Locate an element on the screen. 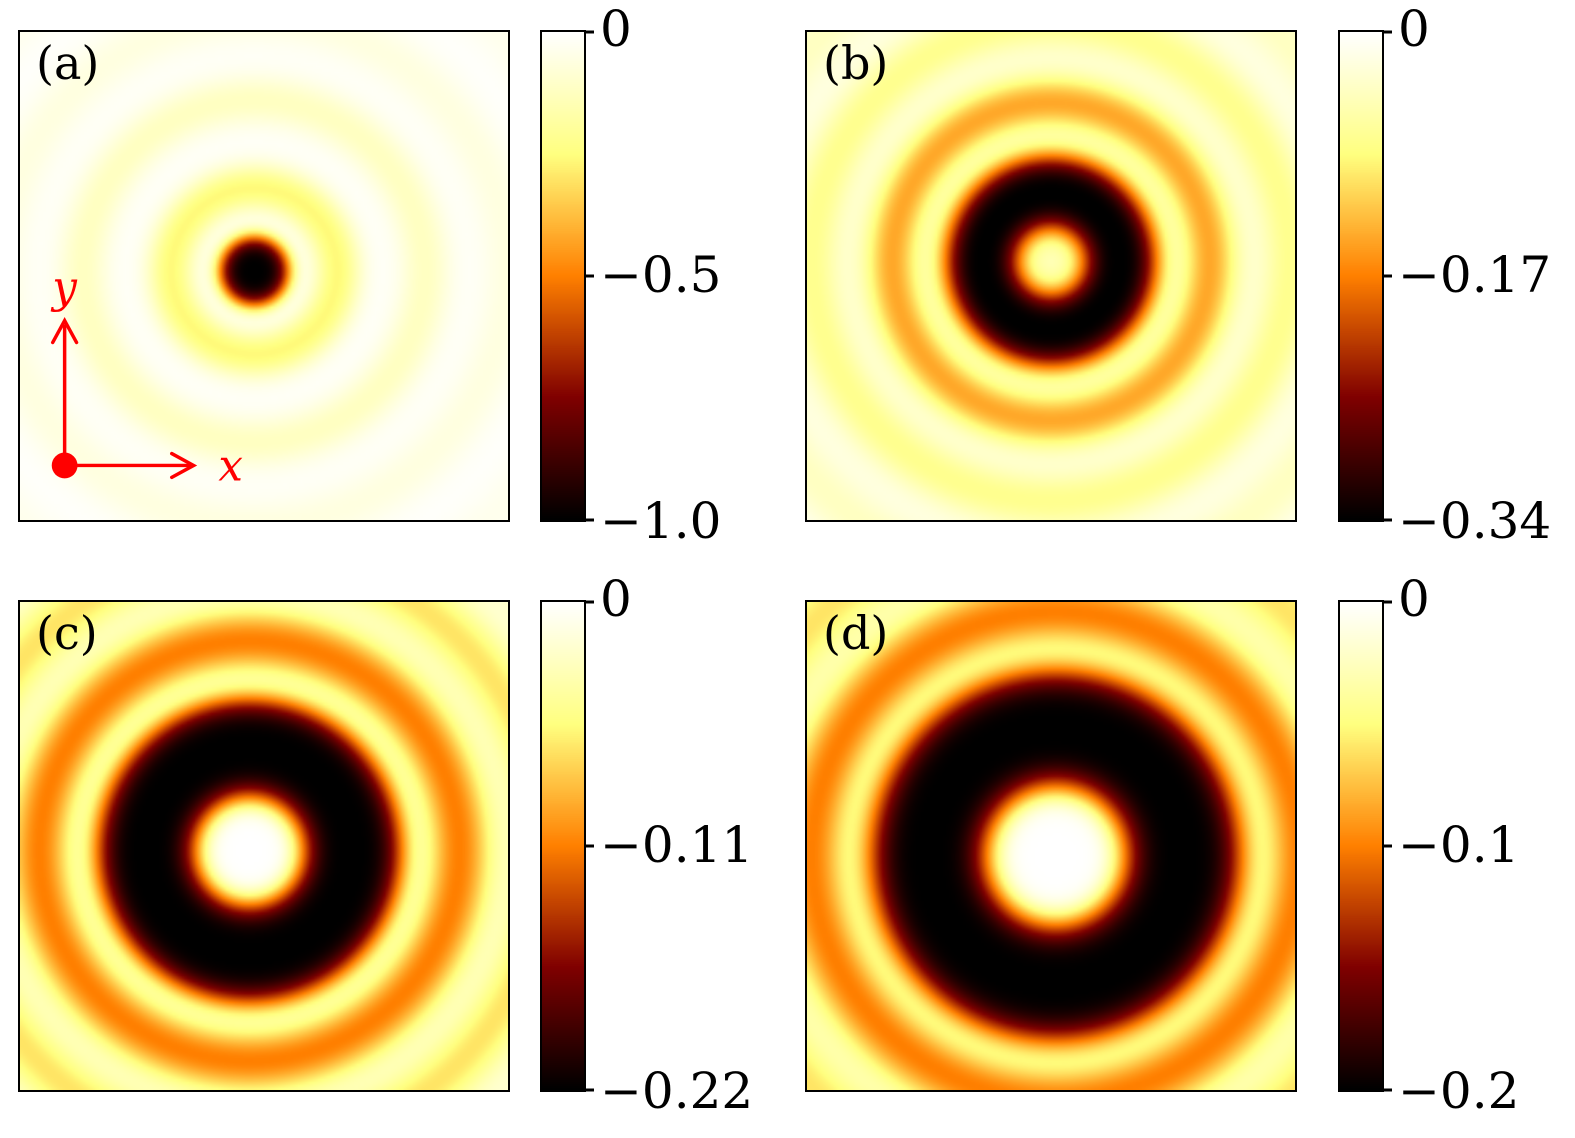 This screenshot has height=1138, width=1575. colorbar-gradient-d is located at coordinates (1361, 846).